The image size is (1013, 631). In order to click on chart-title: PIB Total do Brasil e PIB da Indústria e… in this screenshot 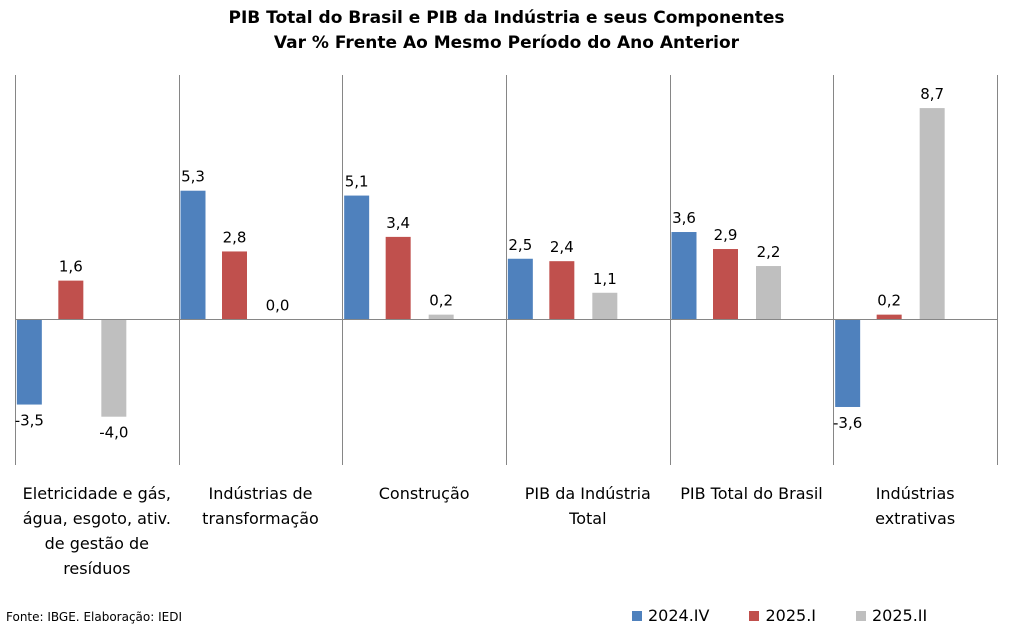, I will do `click(506, 31)`.